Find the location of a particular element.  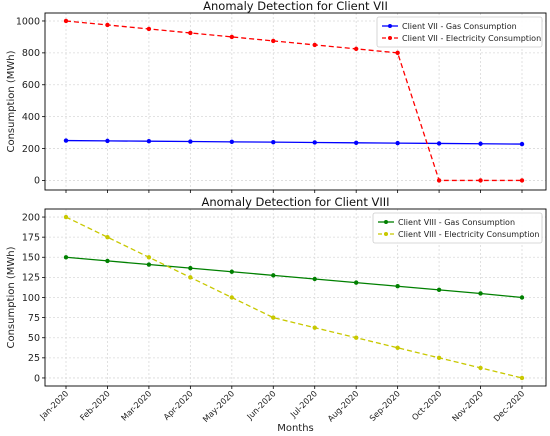

chart2-ytick-label-1: 25 is located at coordinates (34, 358).